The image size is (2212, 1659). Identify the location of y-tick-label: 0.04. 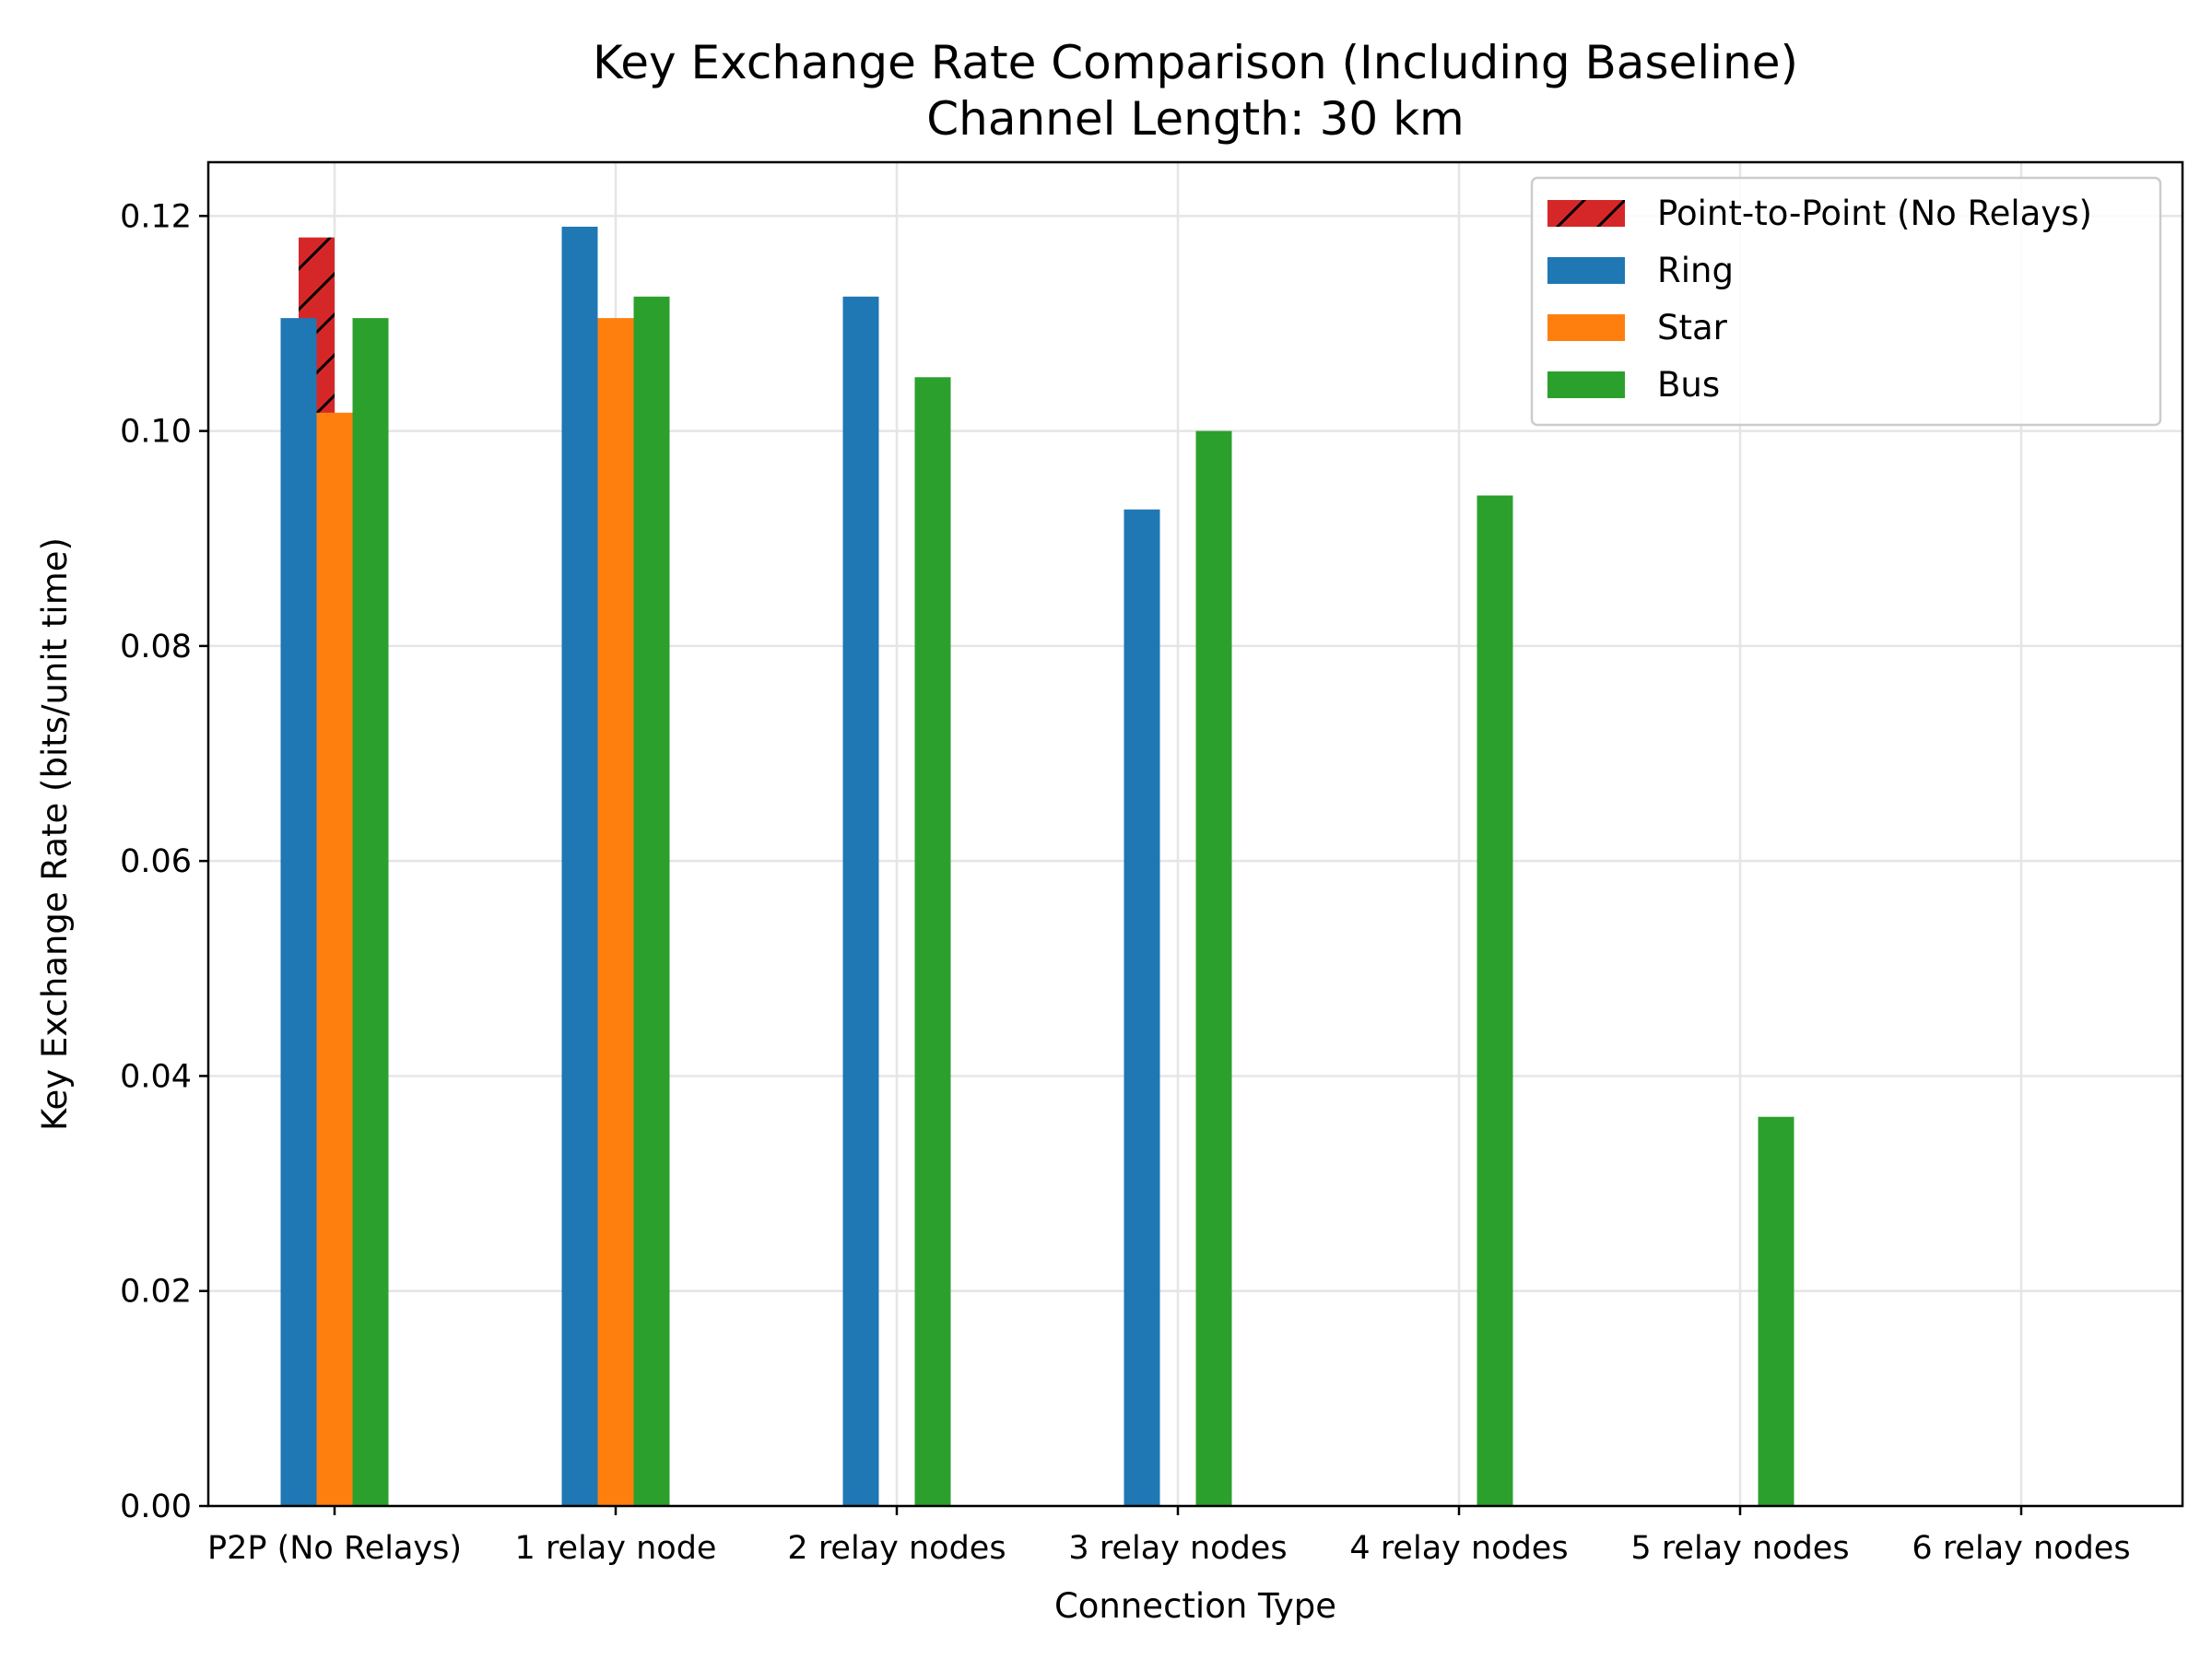
(156, 1076).